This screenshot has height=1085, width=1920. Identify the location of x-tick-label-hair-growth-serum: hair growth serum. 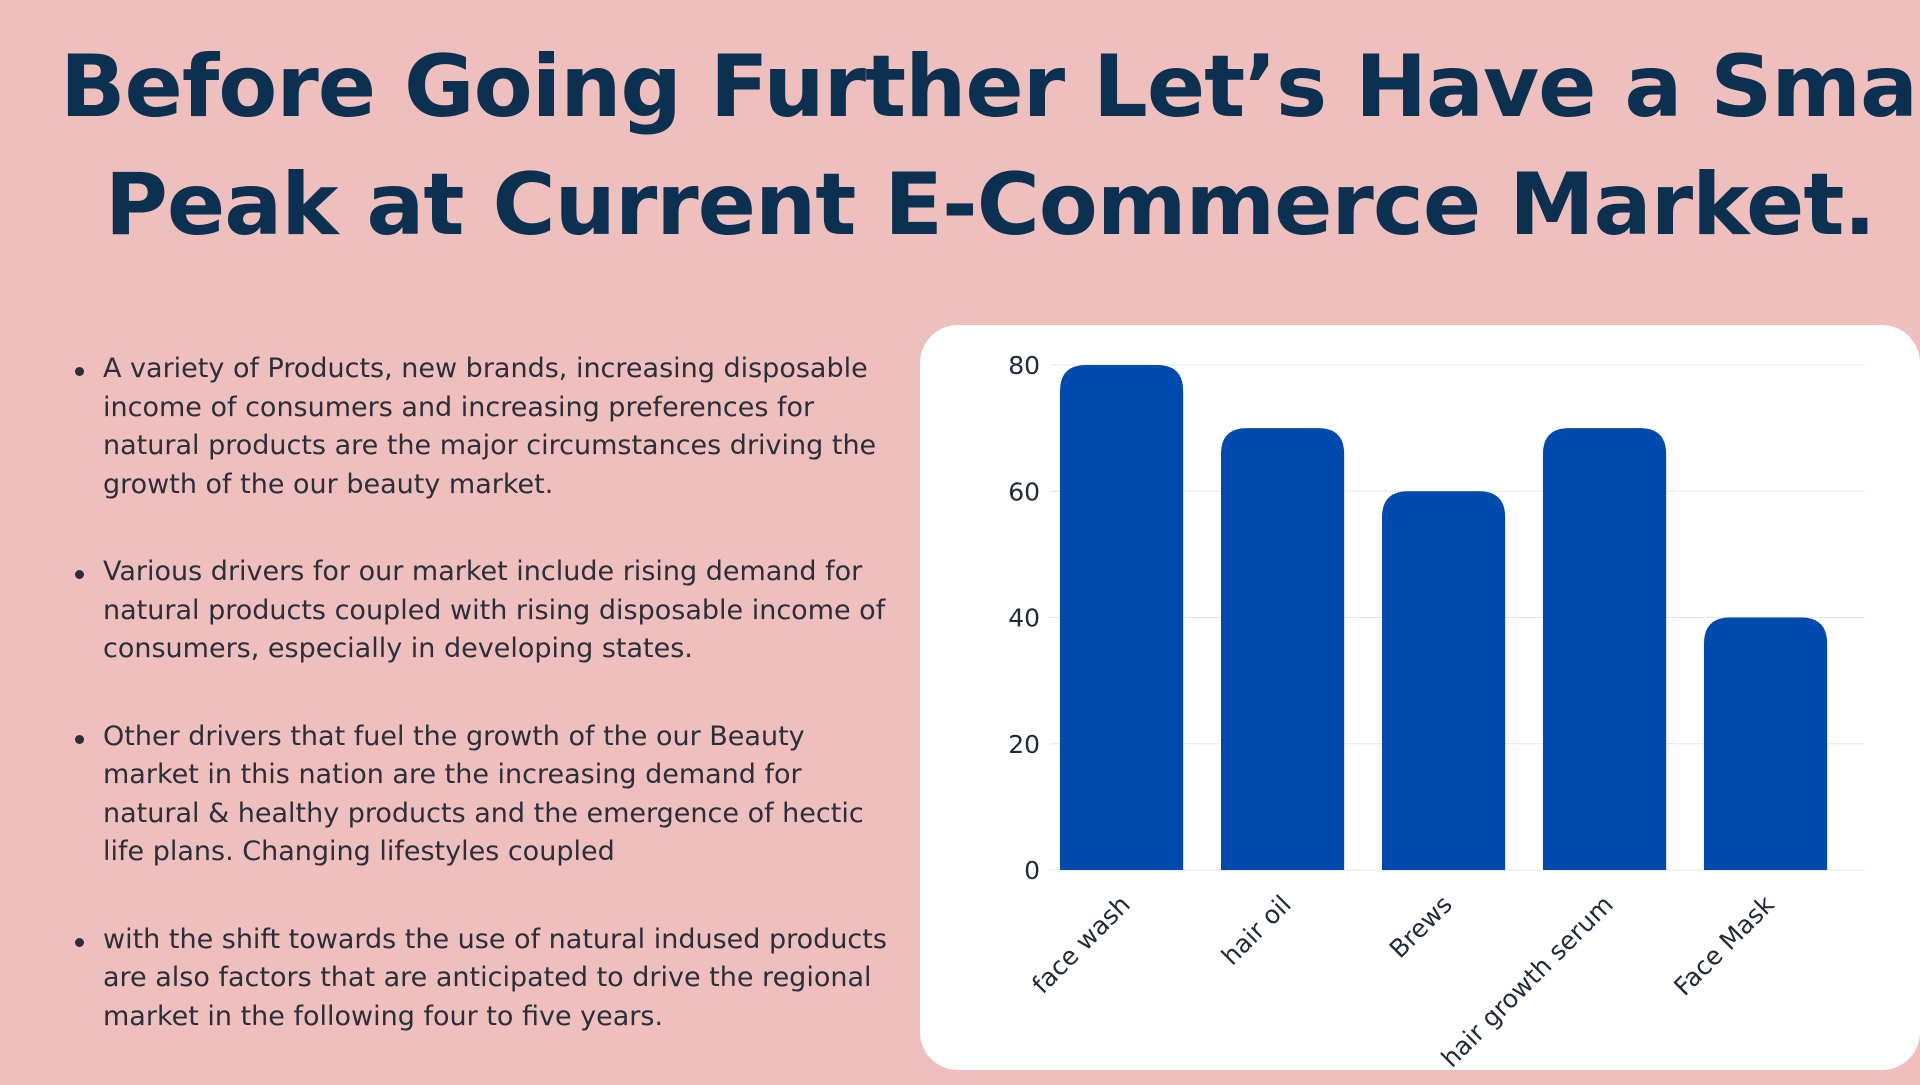
(1527, 980).